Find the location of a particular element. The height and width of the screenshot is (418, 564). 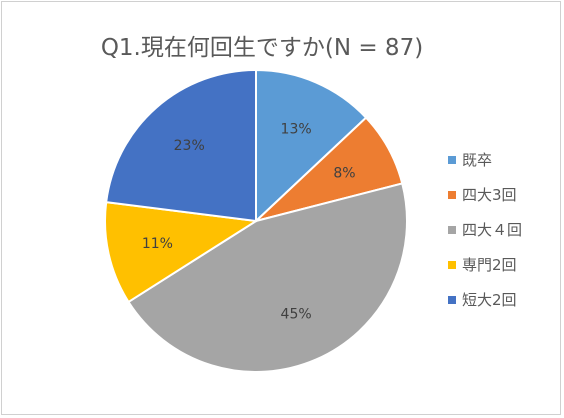

legend-label: 既卒 is located at coordinates (477, 160).